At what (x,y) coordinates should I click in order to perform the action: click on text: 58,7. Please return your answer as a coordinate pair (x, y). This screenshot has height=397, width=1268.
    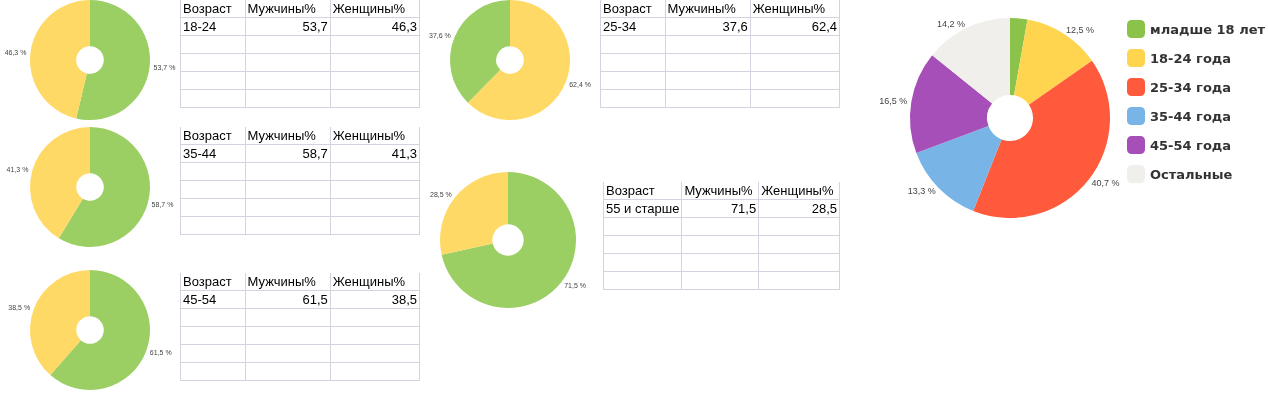
    Looking at the image, I should click on (288, 153).